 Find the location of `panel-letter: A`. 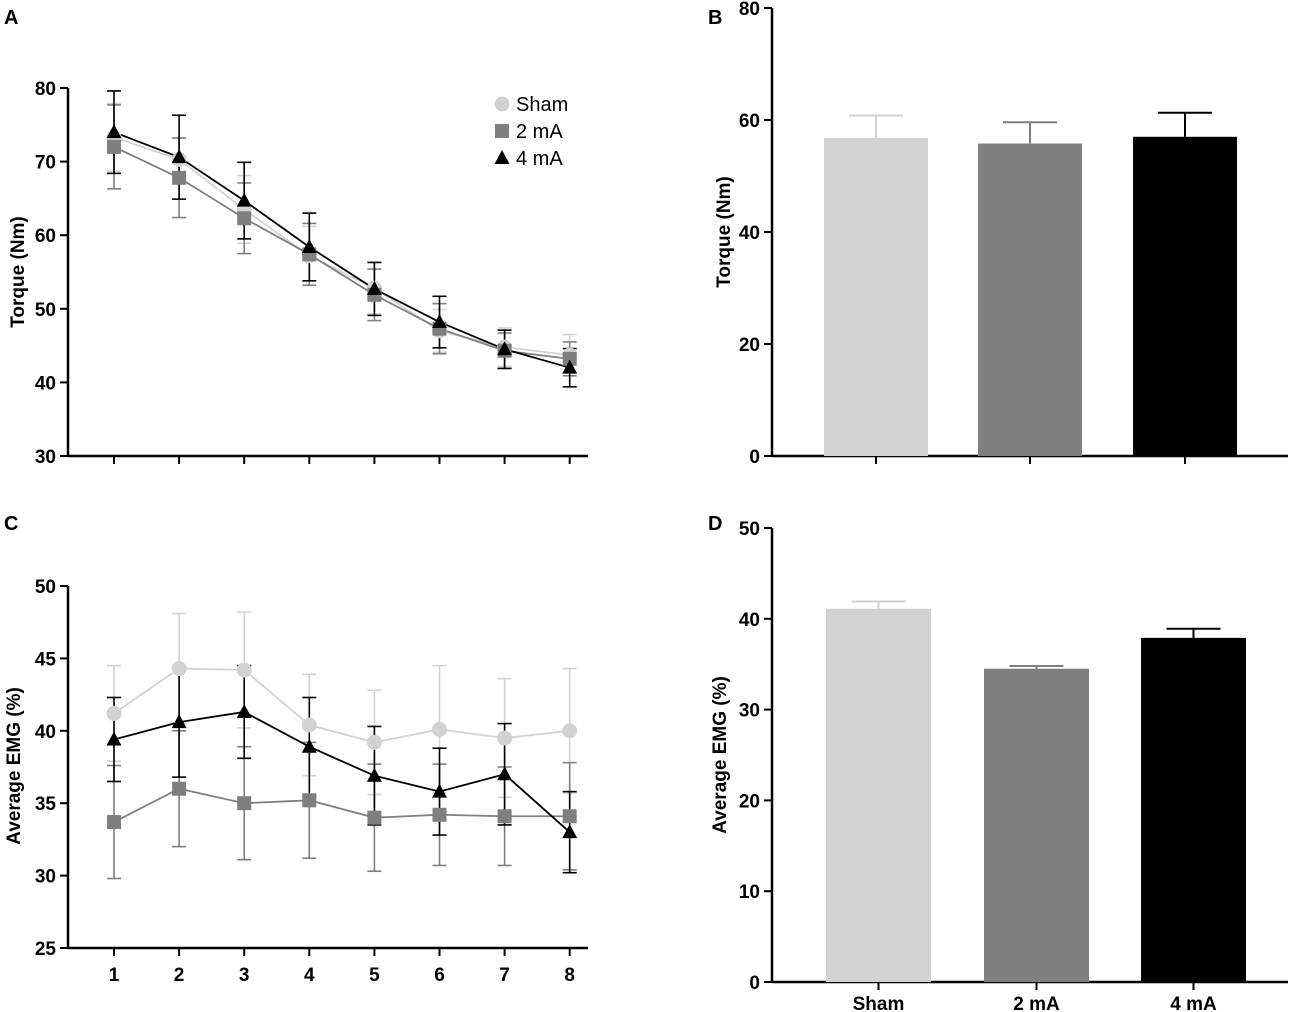

panel-letter: A is located at coordinates (11, 18).